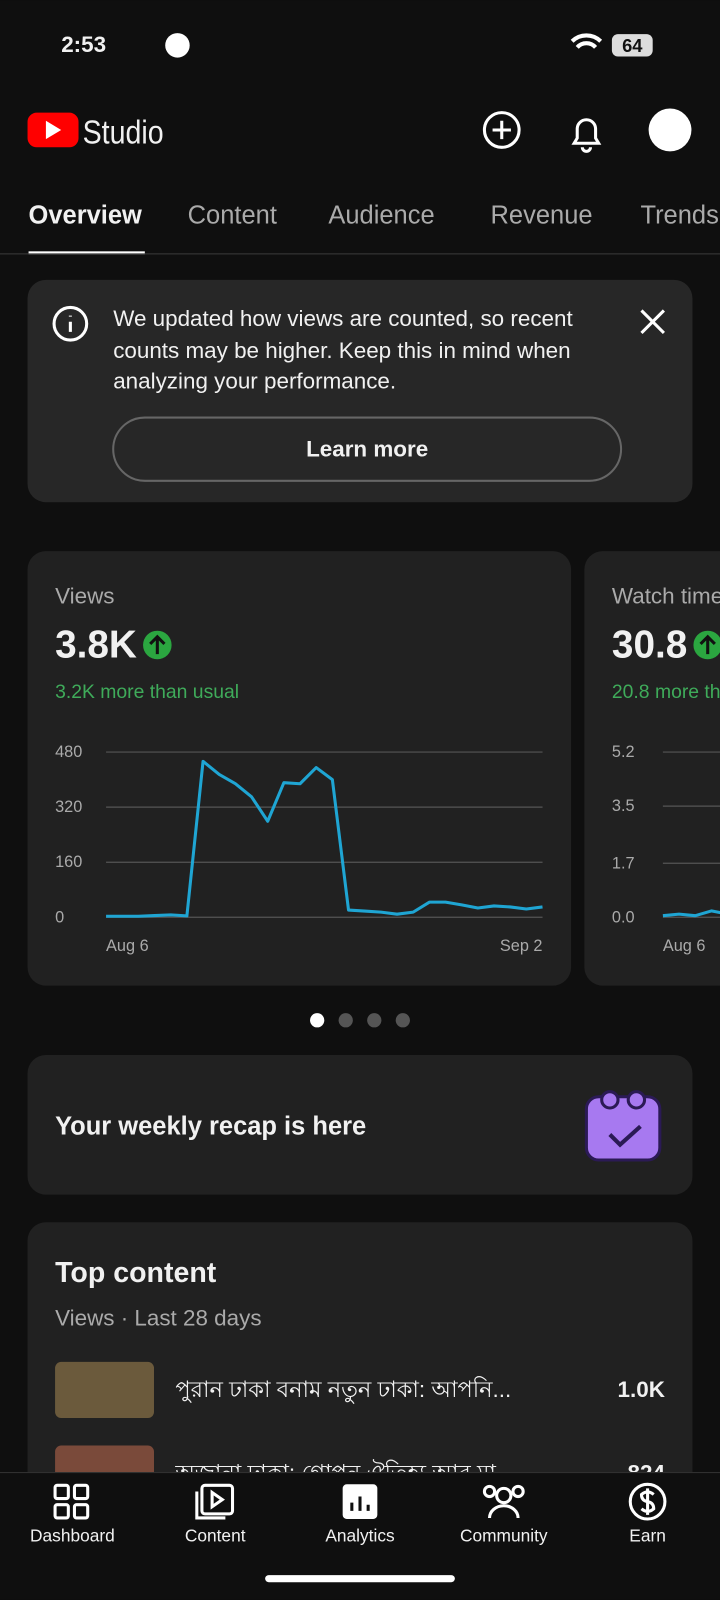 The image size is (720, 1600). Describe the element at coordinates (158, 1318) in the screenshot. I see `top-content-subtitle: Views · Last 28 days` at that location.